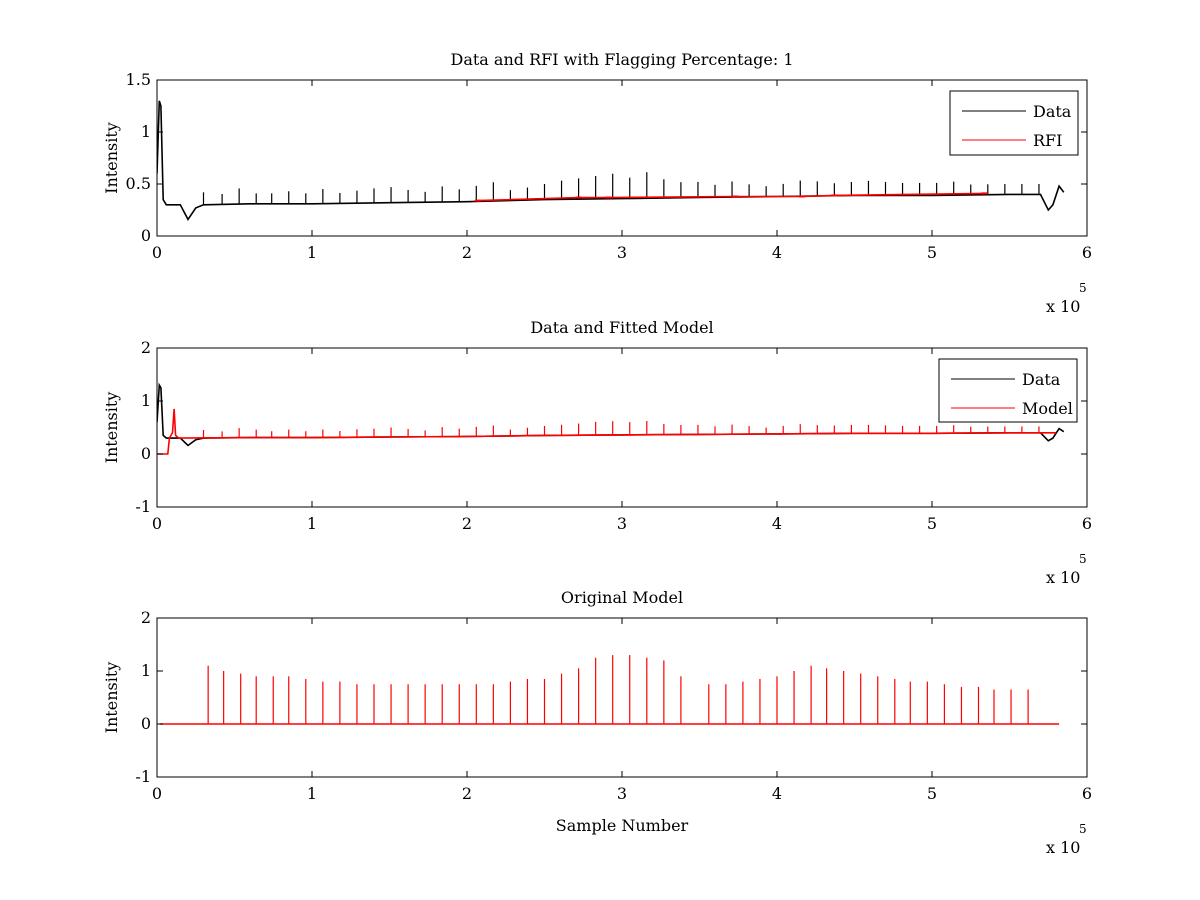 The height and width of the screenshot is (900, 1200). Describe the element at coordinates (1047, 408) in the screenshot. I see `legend-label: Model` at that location.